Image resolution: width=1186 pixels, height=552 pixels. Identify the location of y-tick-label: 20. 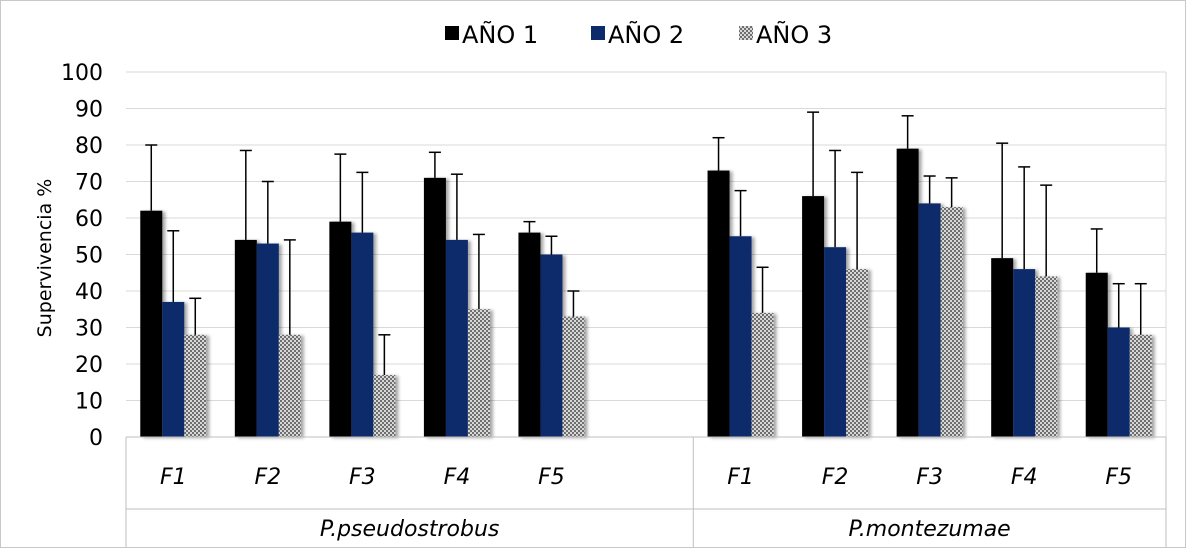
(89, 365).